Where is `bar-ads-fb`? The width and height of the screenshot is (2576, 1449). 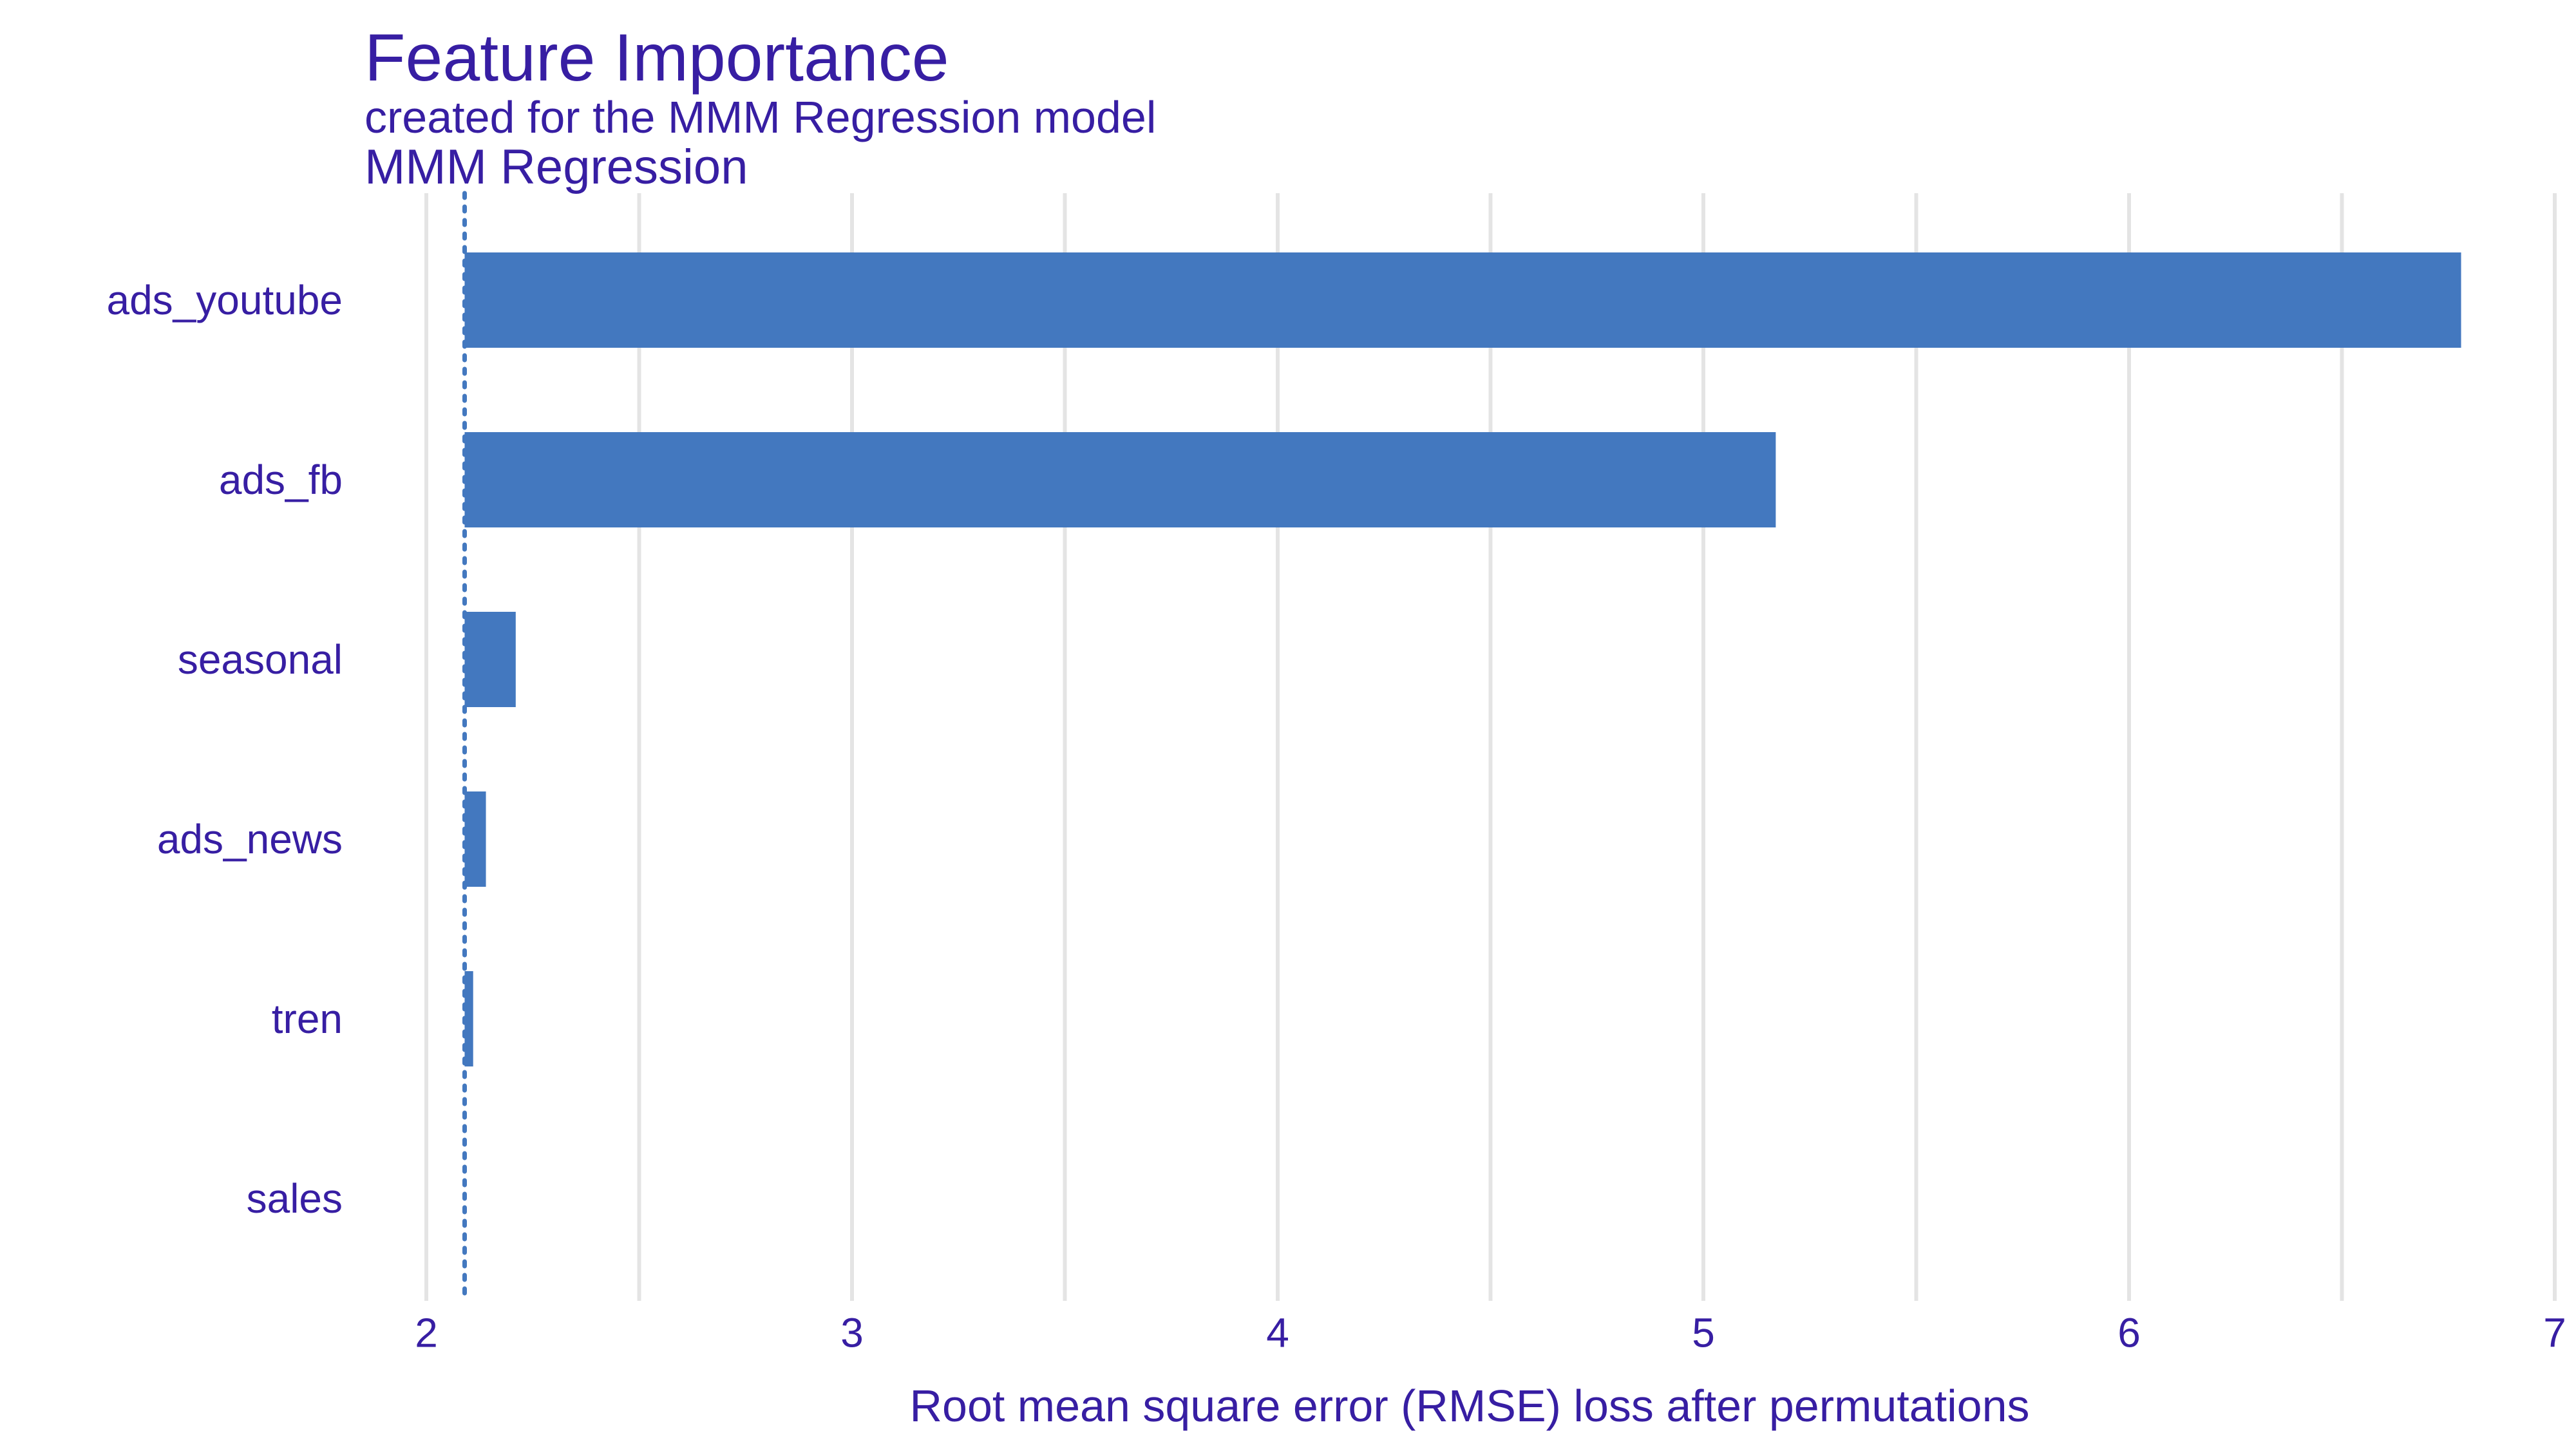 bar-ads-fb is located at coordinates (1120, 480).